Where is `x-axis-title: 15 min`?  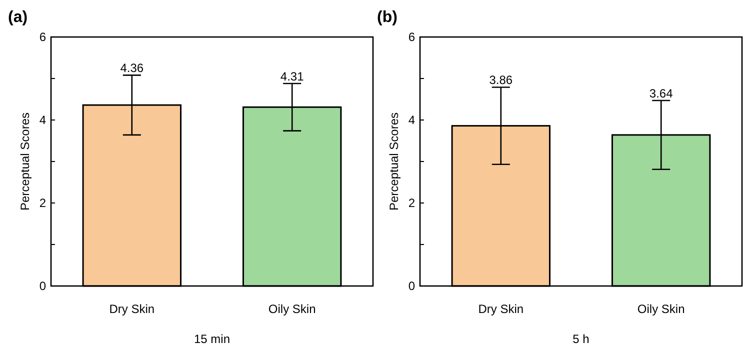
x-axis-title: 15 min is located at coordinates (212, 339).